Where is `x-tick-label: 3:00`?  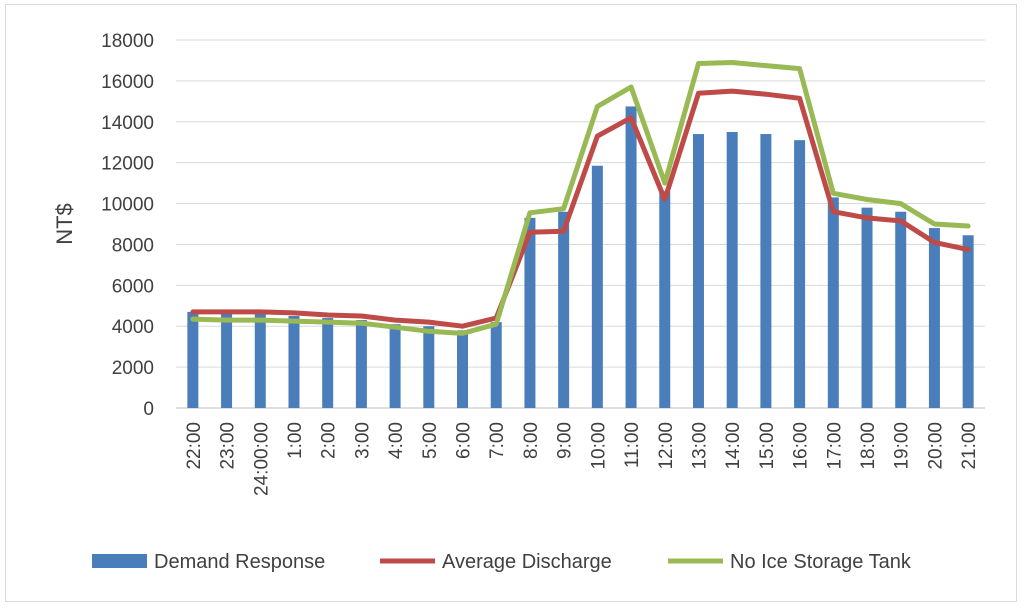
x-tick-label: 3:00 is located at coordinates (362, 440).